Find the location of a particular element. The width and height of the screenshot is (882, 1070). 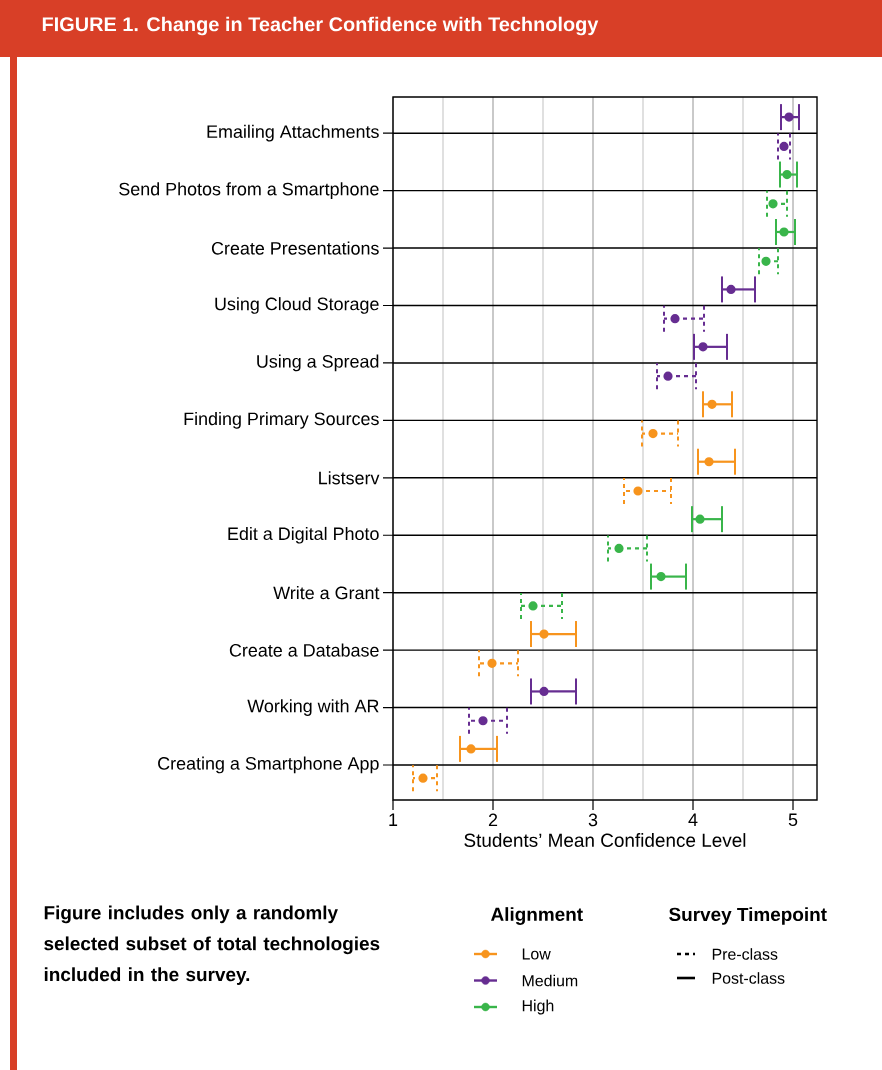

x-tick-label: 1 is located at coordinates (393, 819).